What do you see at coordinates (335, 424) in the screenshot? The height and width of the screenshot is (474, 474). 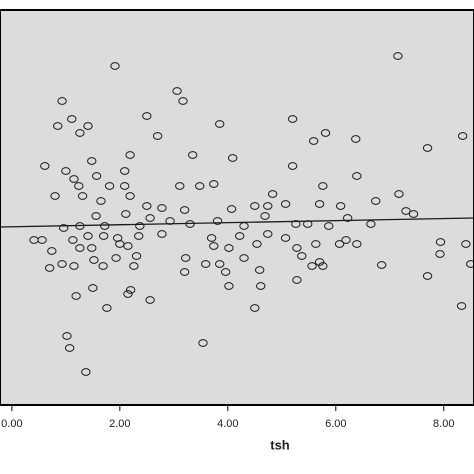 I see `x-tick-label: 6.00` at bounding box center [335, 424].